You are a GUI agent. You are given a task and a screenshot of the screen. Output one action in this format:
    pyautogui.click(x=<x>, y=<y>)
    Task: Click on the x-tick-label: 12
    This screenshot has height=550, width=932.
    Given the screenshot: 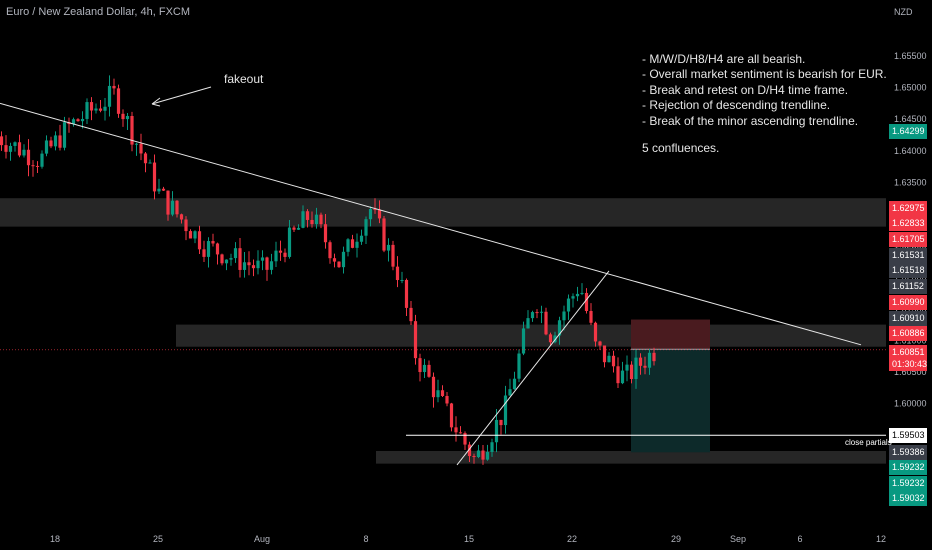 What is the action you would take?
    pyautogui.click(x=881, y=539)
    